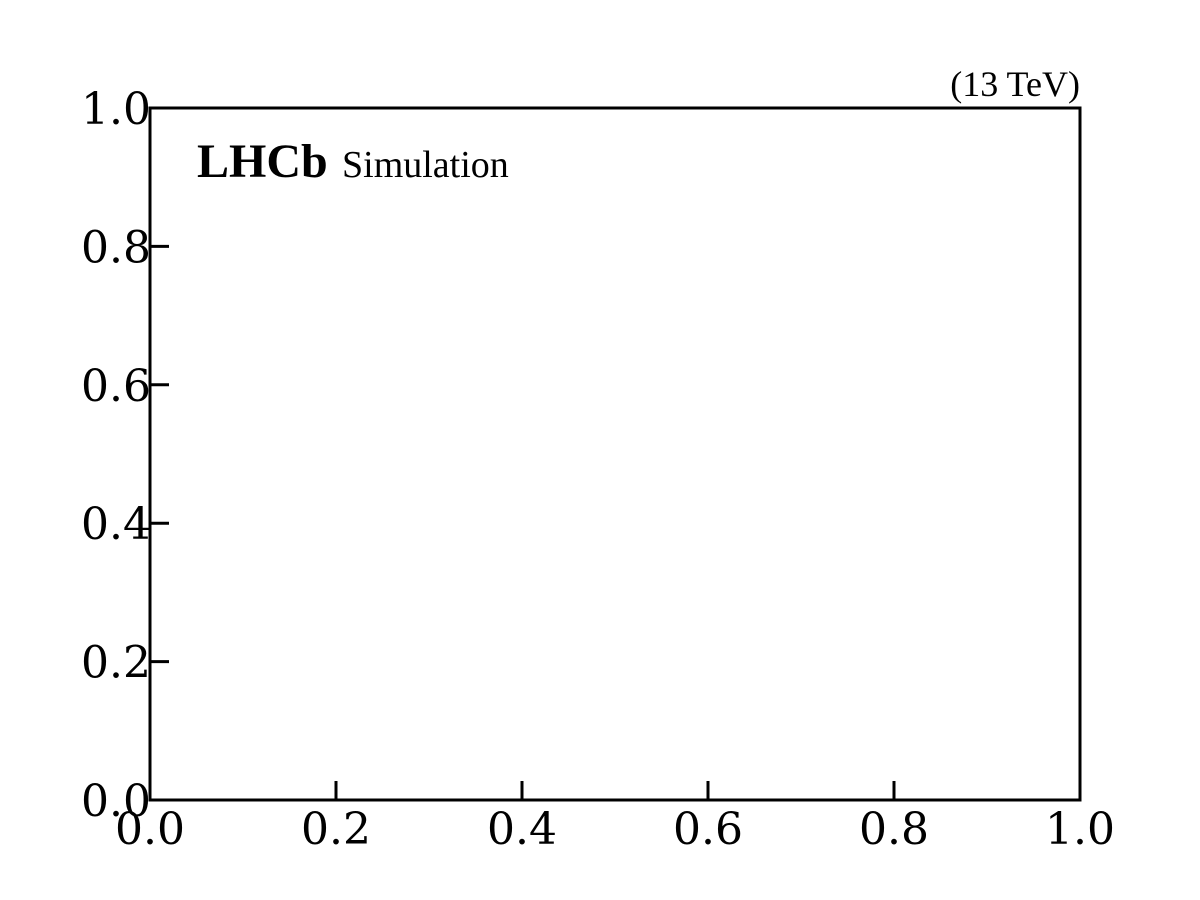 This screenshot has width=1200, height=900. I want to click on energy-label: (13 TeV), so click(1015, 84).